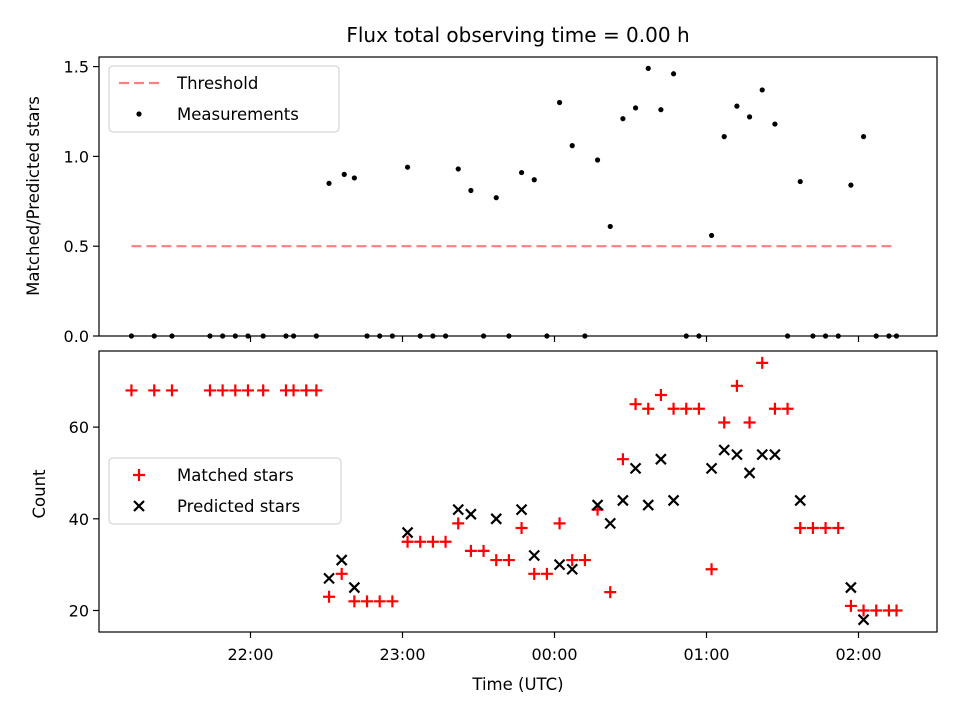  I want to click on threshold-legend-label: Threshold, so click(217, 83).